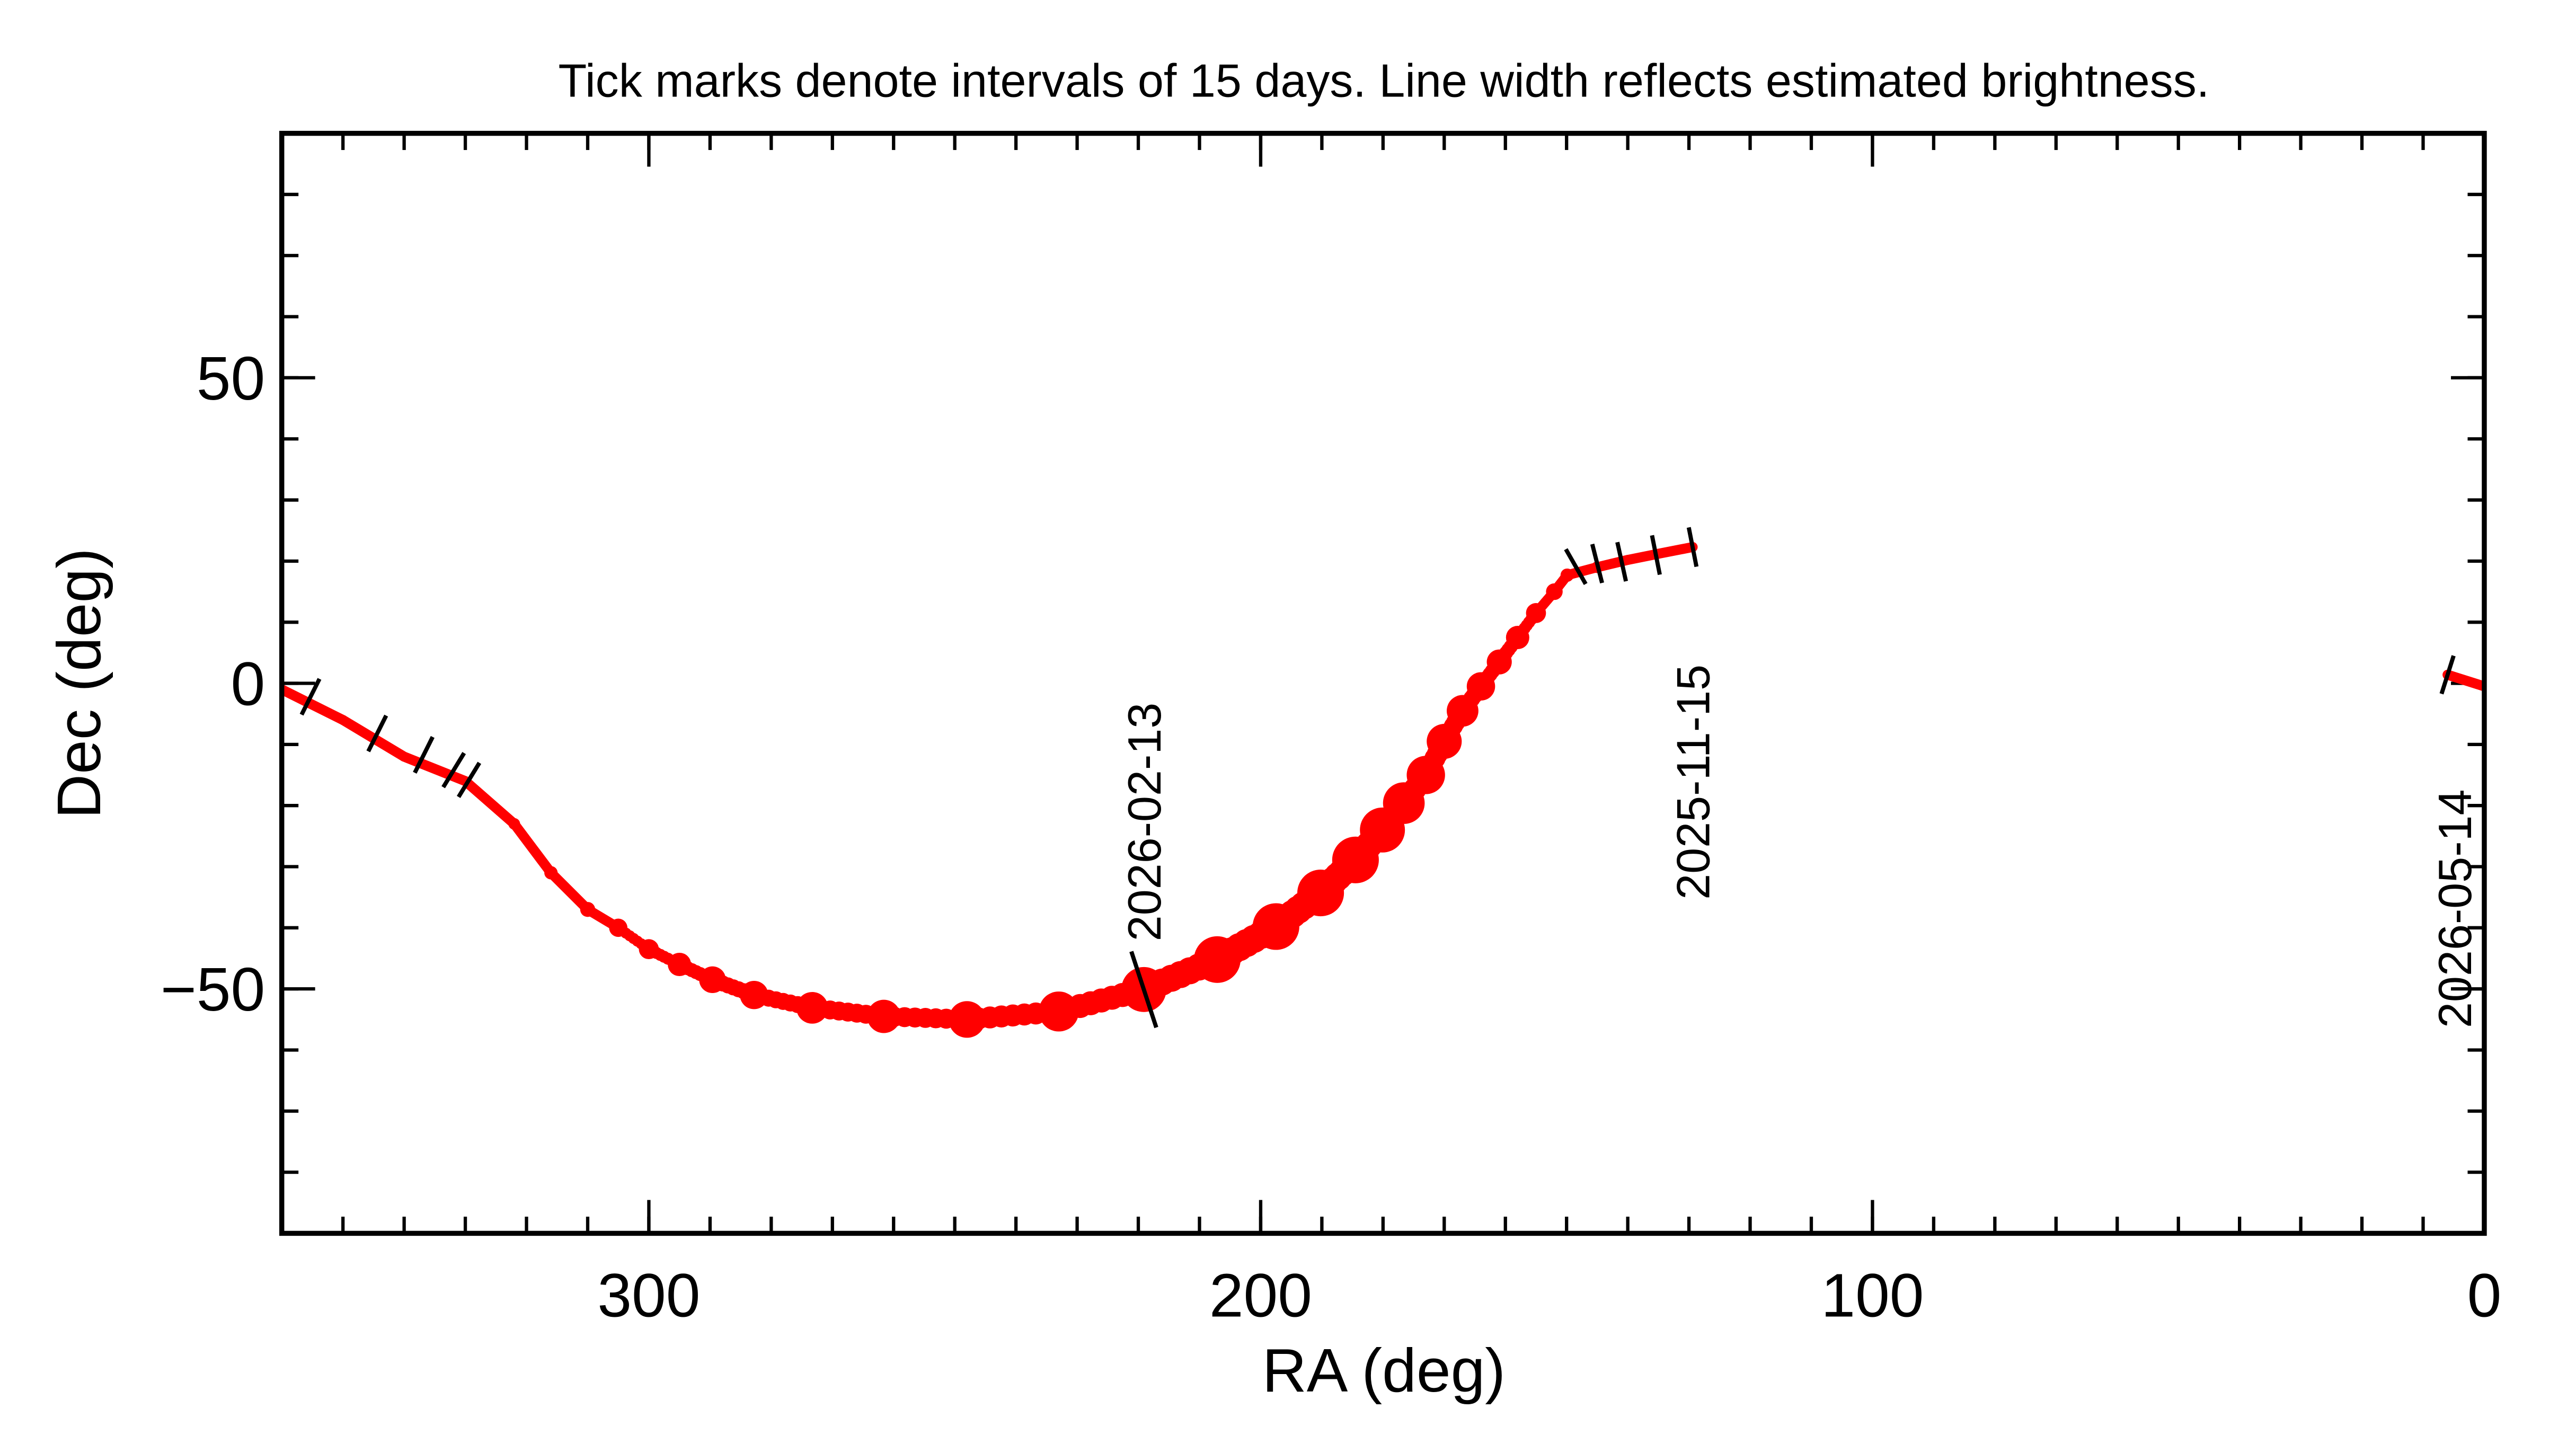  Describe the element at coordinates (79, 683) in the screenshot. I see `y-axis-label: Dec (deg)` at that location.